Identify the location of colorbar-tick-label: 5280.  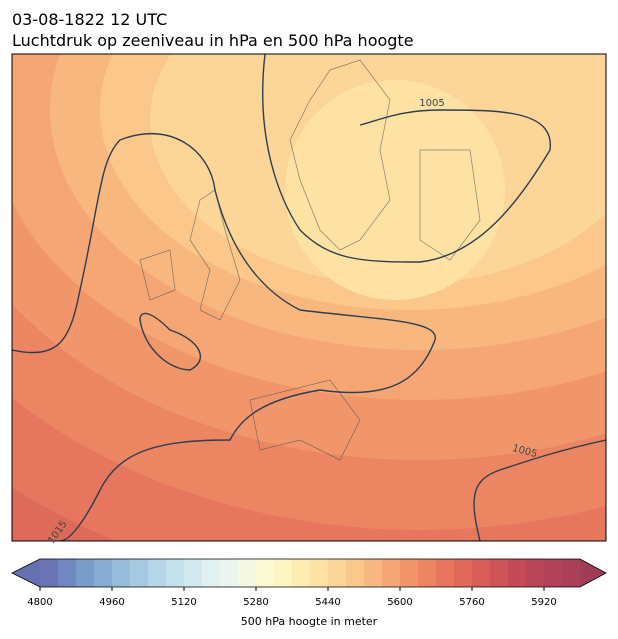
(255, 602).